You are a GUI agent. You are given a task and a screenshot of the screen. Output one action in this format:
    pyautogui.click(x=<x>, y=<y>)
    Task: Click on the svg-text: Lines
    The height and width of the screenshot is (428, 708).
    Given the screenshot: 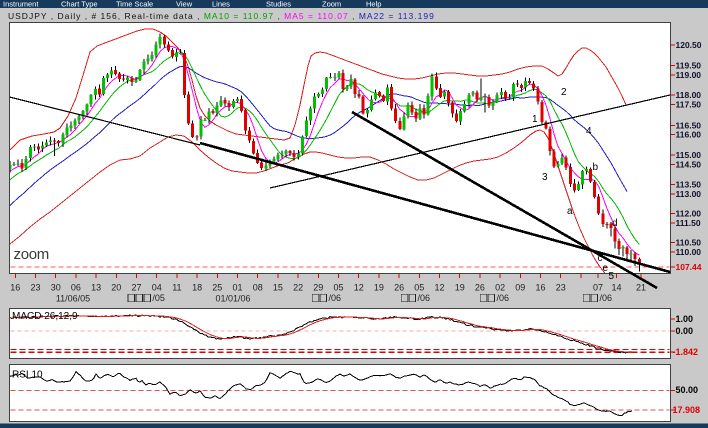 What is the action you would take?
    pyautogui.click(x=221, y=4)
    